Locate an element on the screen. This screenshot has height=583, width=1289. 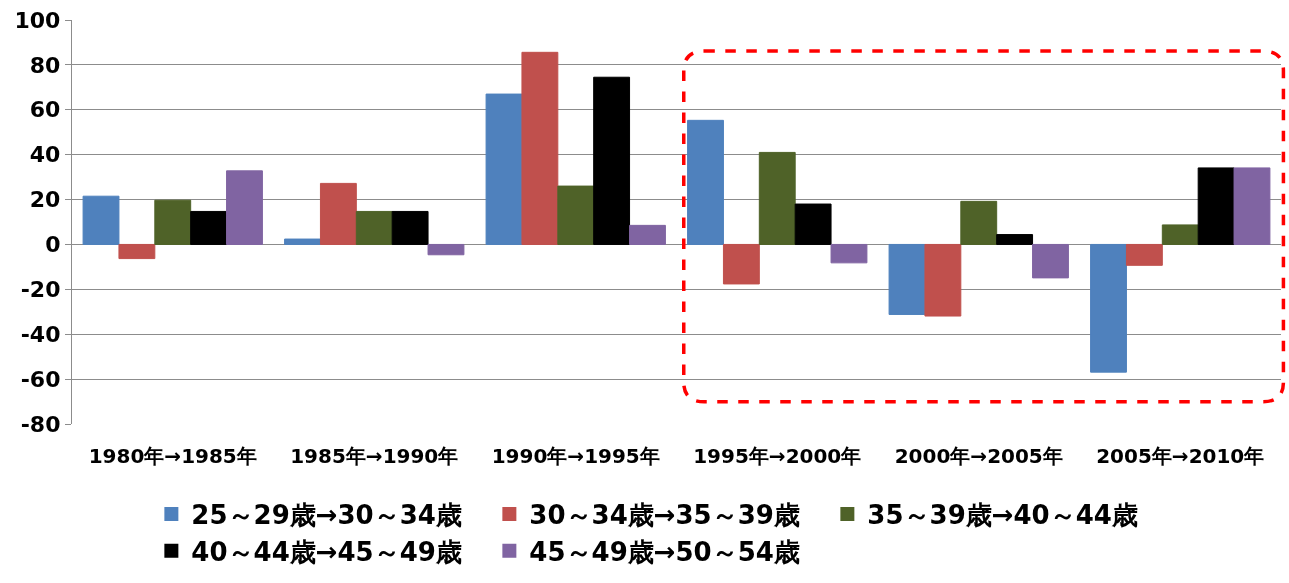
x-tick-label: 1990年→1995年 is located at coordinates (575, 456).